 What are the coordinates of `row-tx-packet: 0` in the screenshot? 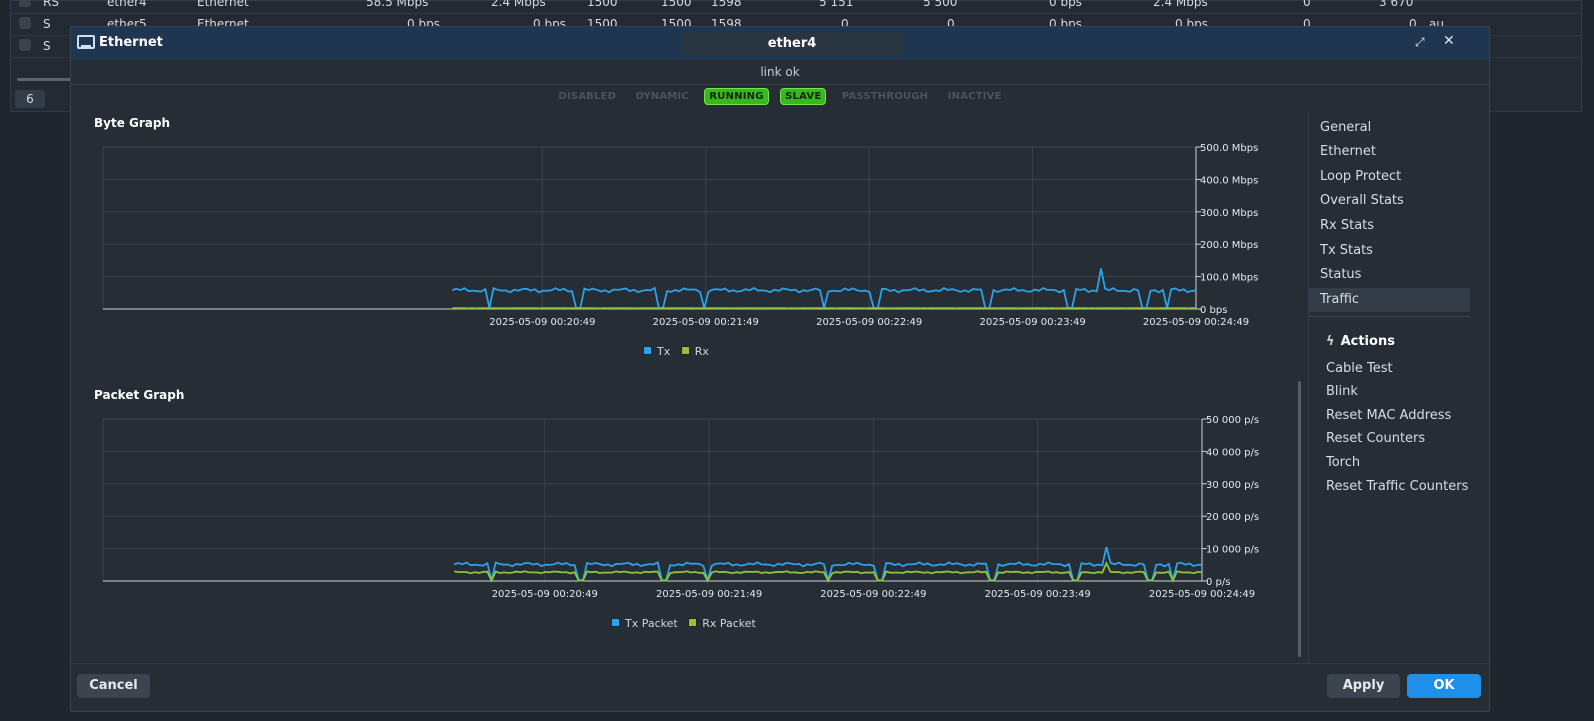 It's located at (845, 24).